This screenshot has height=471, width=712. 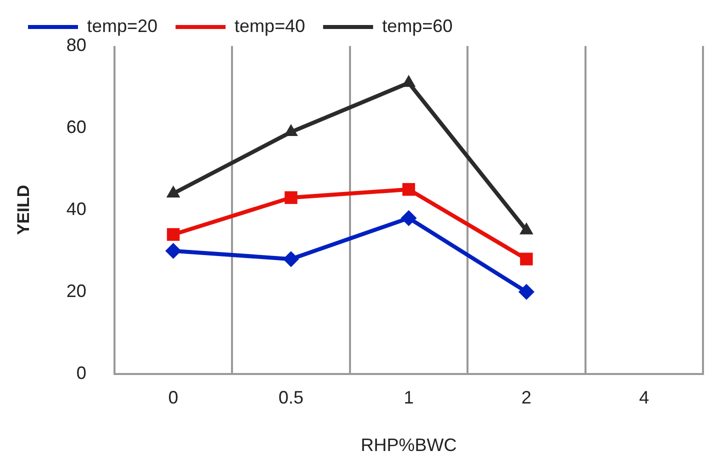 I want to click on y-tick-label: 0, so click(x=81, y=372).